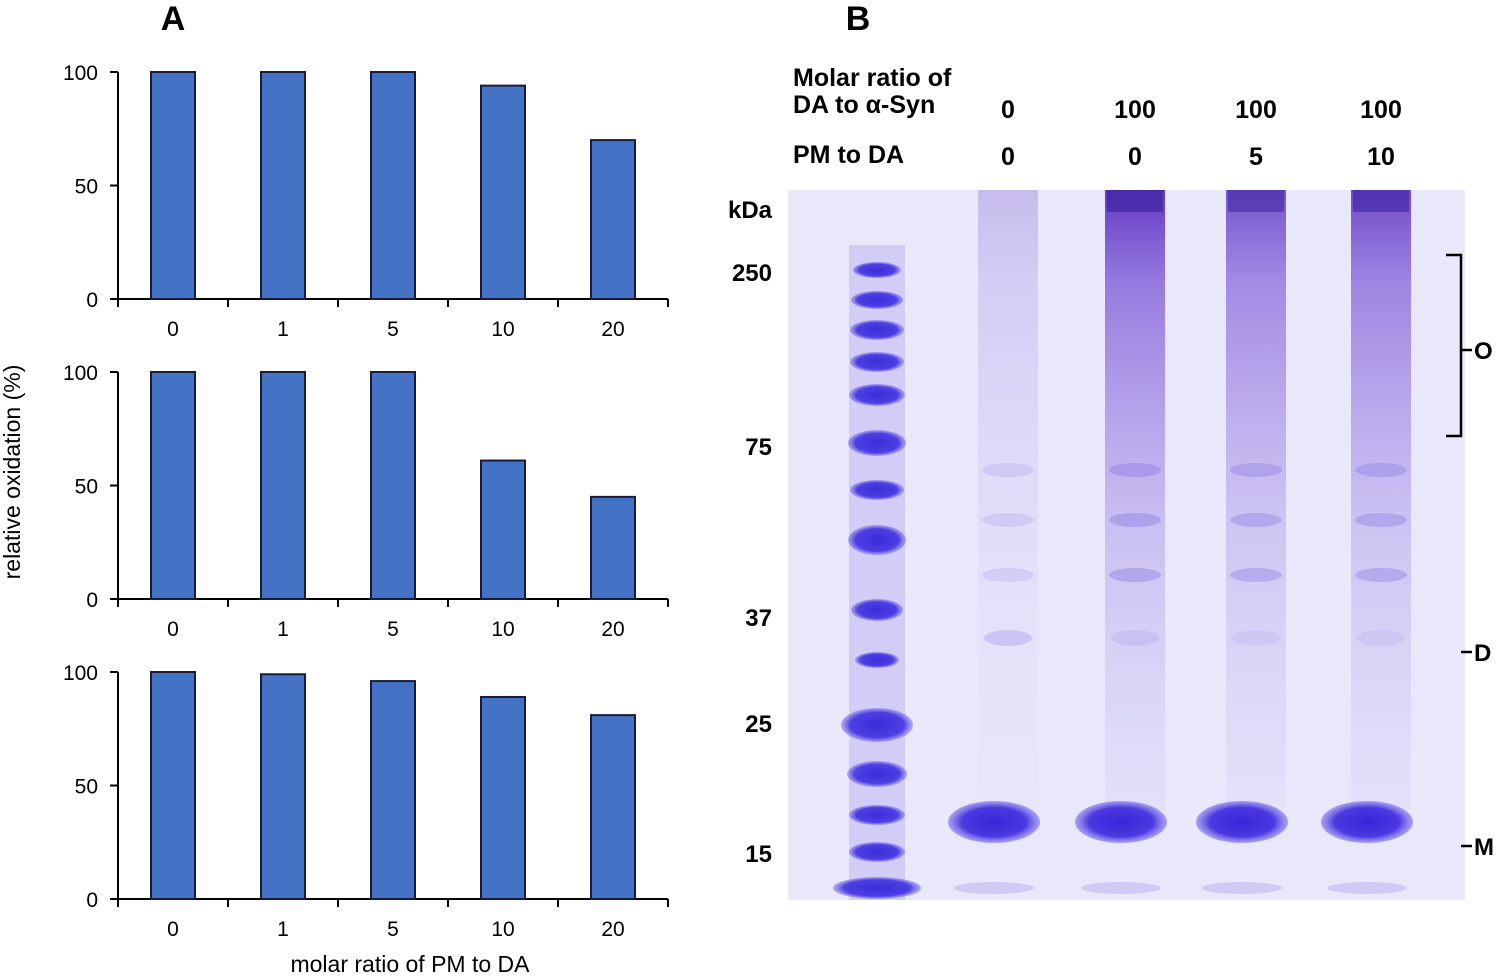 The height and width of the screenshot is (978, 1498). Describe the element at coordinates (864, 105) in the screenshot. I see `gel-header-ratio-line2: DA to α-Syn` at that location.